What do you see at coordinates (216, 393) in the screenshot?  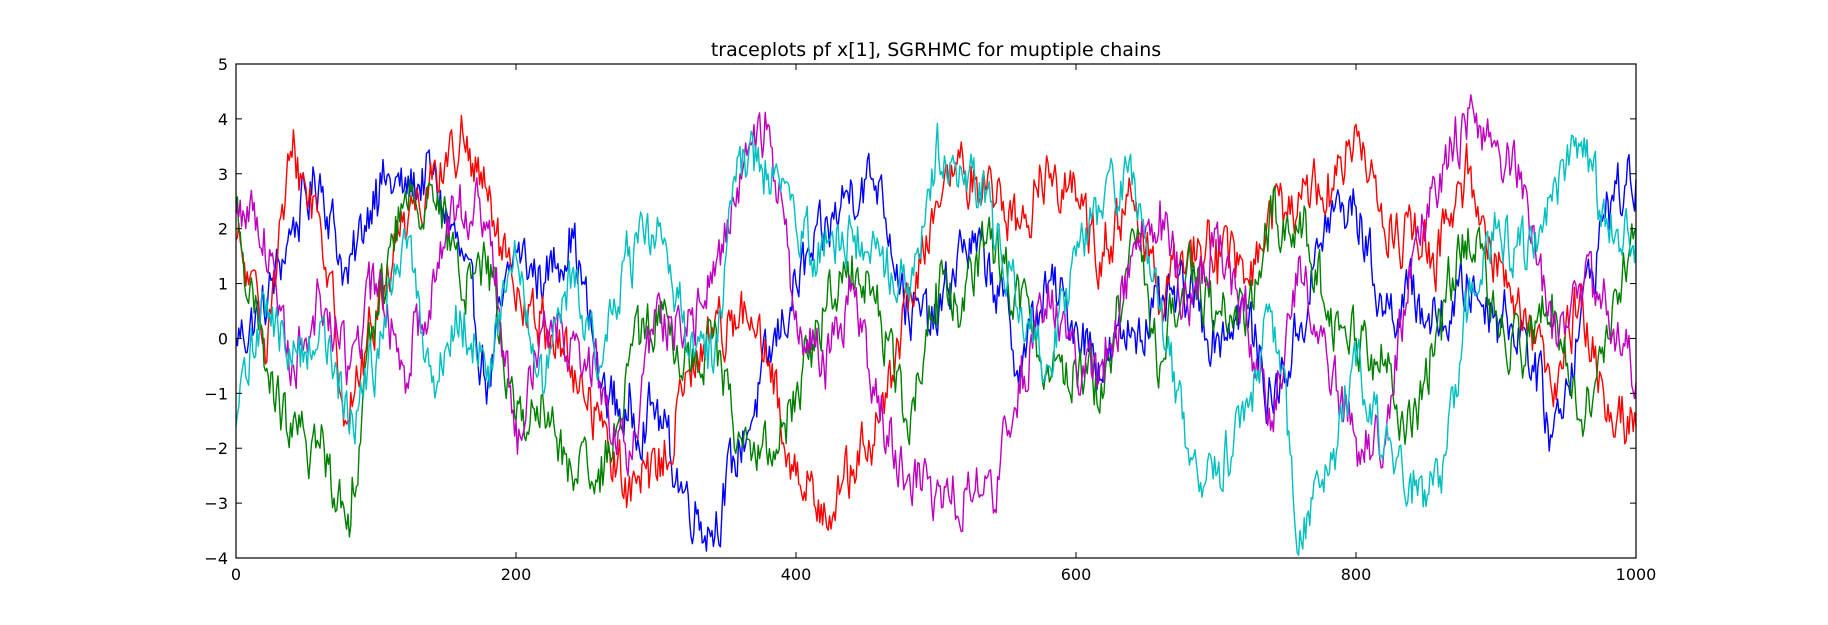 I see `y-tick-label: −1` at bounding box center [216, 393].